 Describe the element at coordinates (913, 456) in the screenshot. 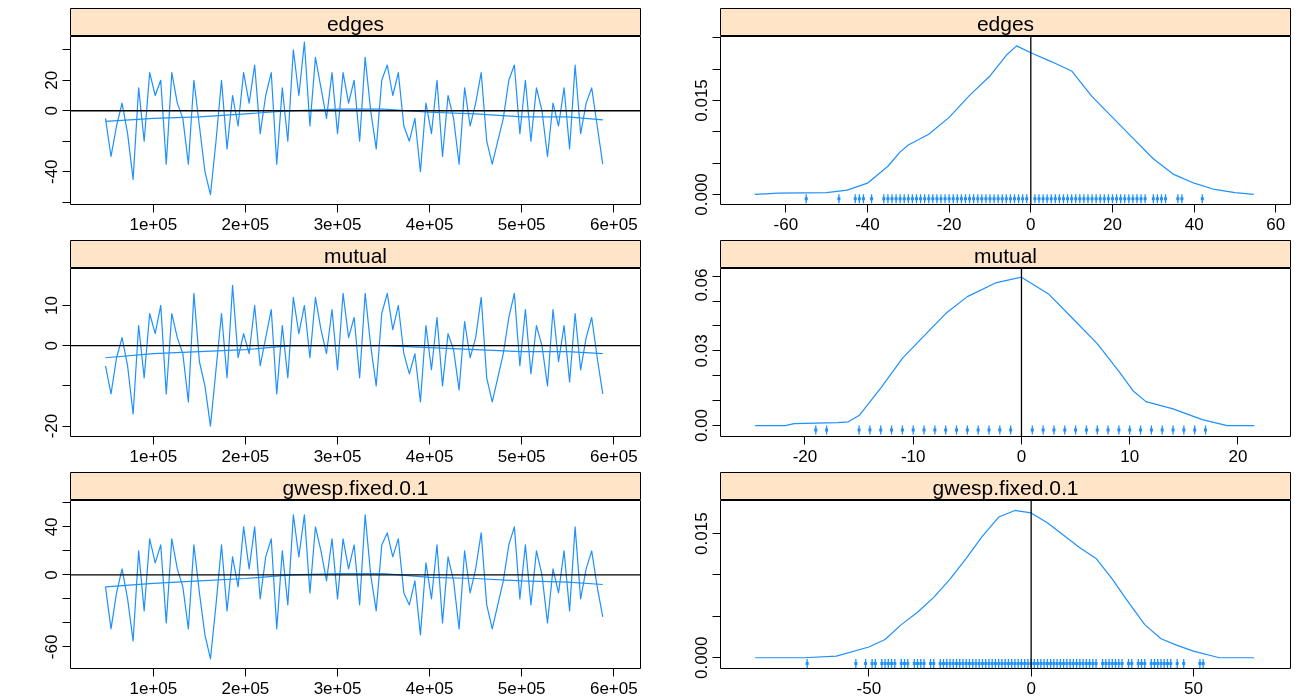

I see `x-tick-label: -10` at that location.